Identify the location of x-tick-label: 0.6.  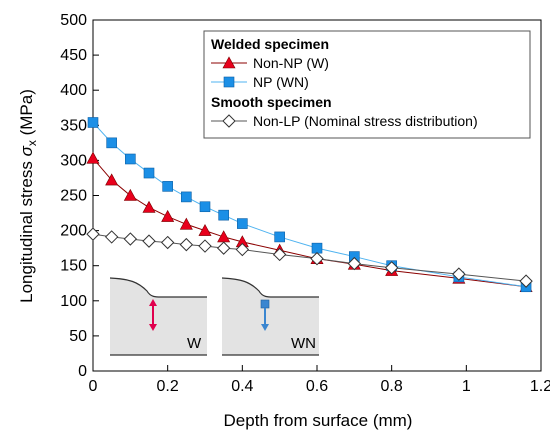
(317, 386).